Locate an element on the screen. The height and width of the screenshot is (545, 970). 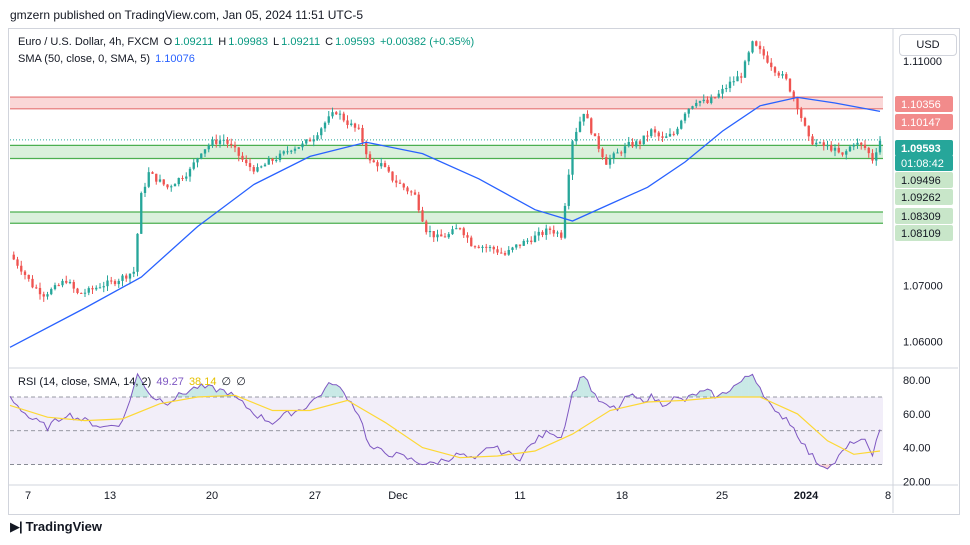
price-label-red: 1.10356 is located at coordinates (921, 105).